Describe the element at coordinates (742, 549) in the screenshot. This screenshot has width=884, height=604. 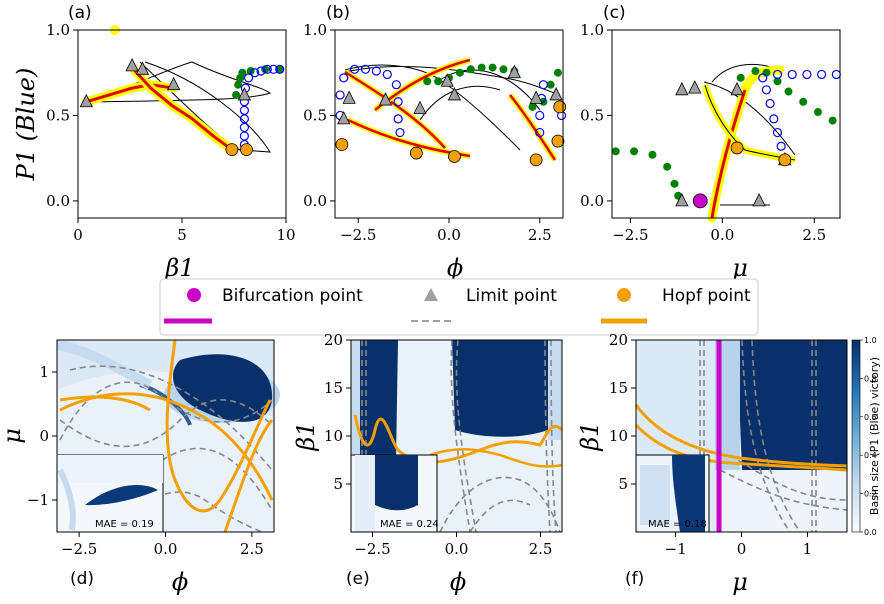
I see `xtick-label: 0` at that location.